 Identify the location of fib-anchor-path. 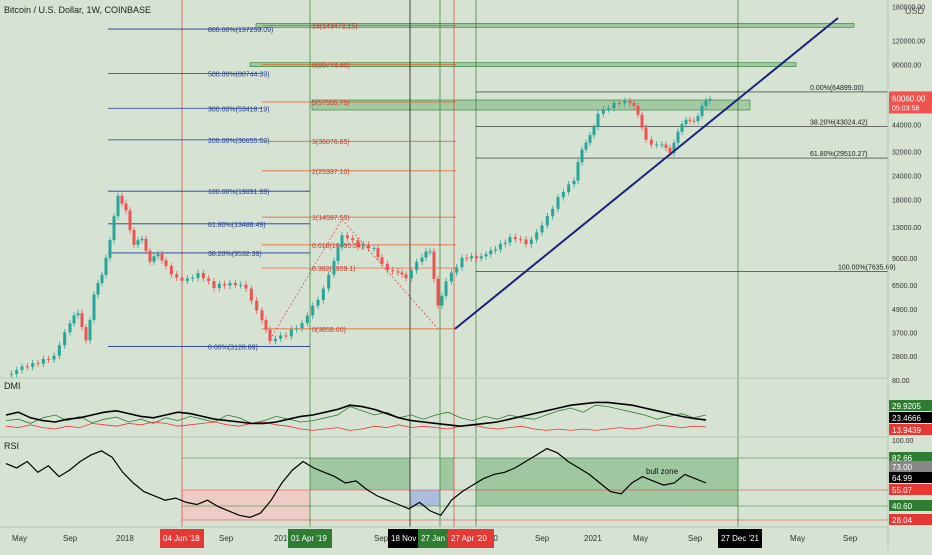
(354, 279).